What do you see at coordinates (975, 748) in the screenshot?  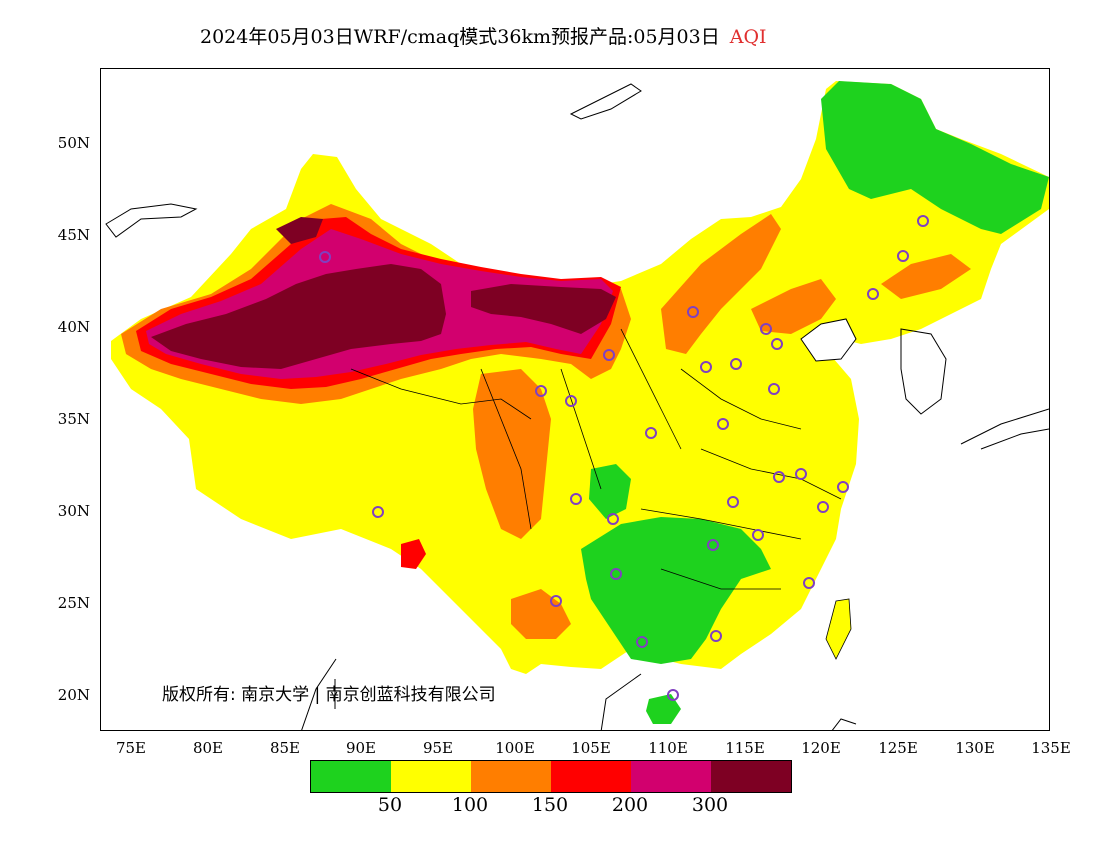 I see `lon-label: 130E` at bounding box center [975, 748].